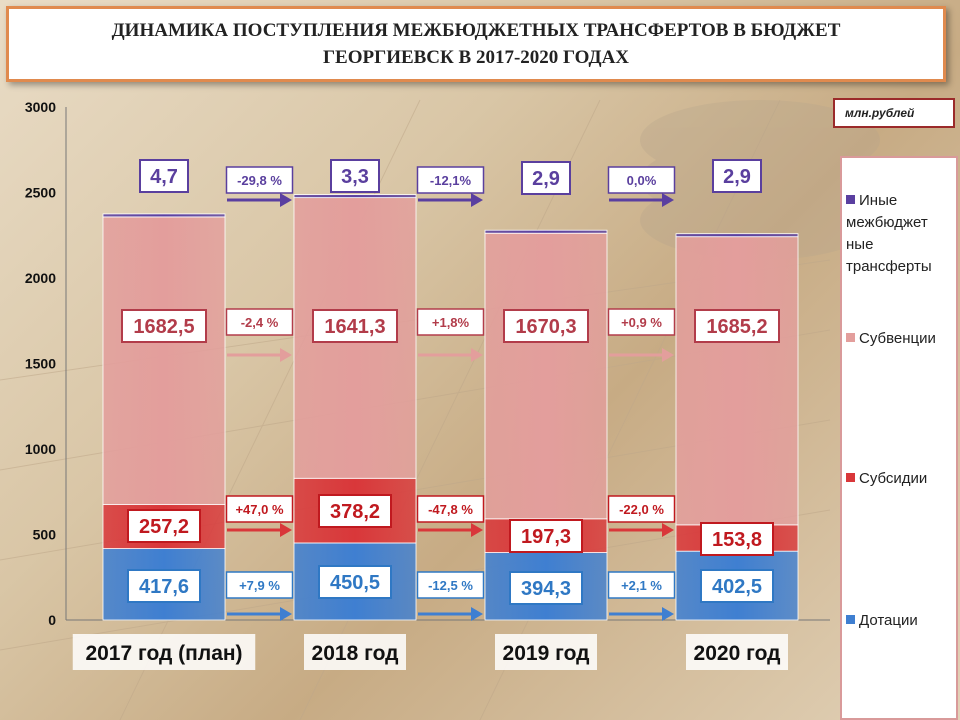 The height and width of the screenshot is (720, 960). I want to click on change-label-subvencii: +1,8%, so click(451, 322).